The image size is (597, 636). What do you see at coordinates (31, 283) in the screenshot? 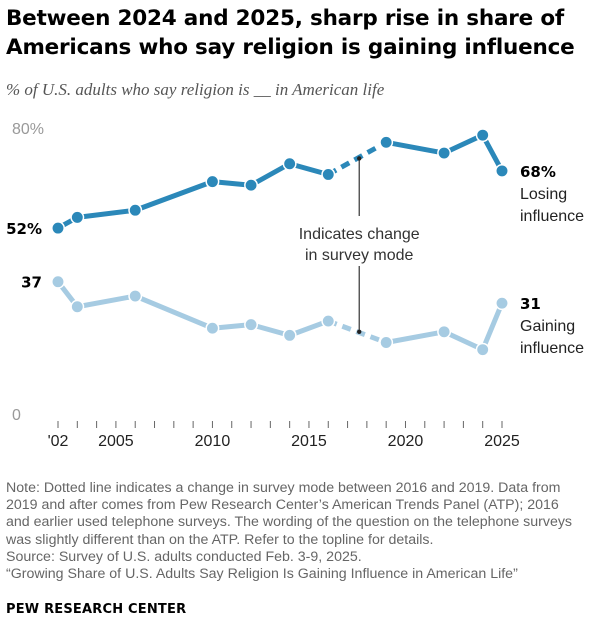
I see `start-value-label: 37` at bounding box center [31, 283].